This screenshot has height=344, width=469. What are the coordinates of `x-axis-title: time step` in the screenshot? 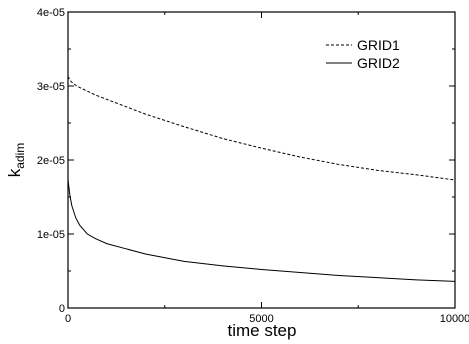 It's located at (262, 330).